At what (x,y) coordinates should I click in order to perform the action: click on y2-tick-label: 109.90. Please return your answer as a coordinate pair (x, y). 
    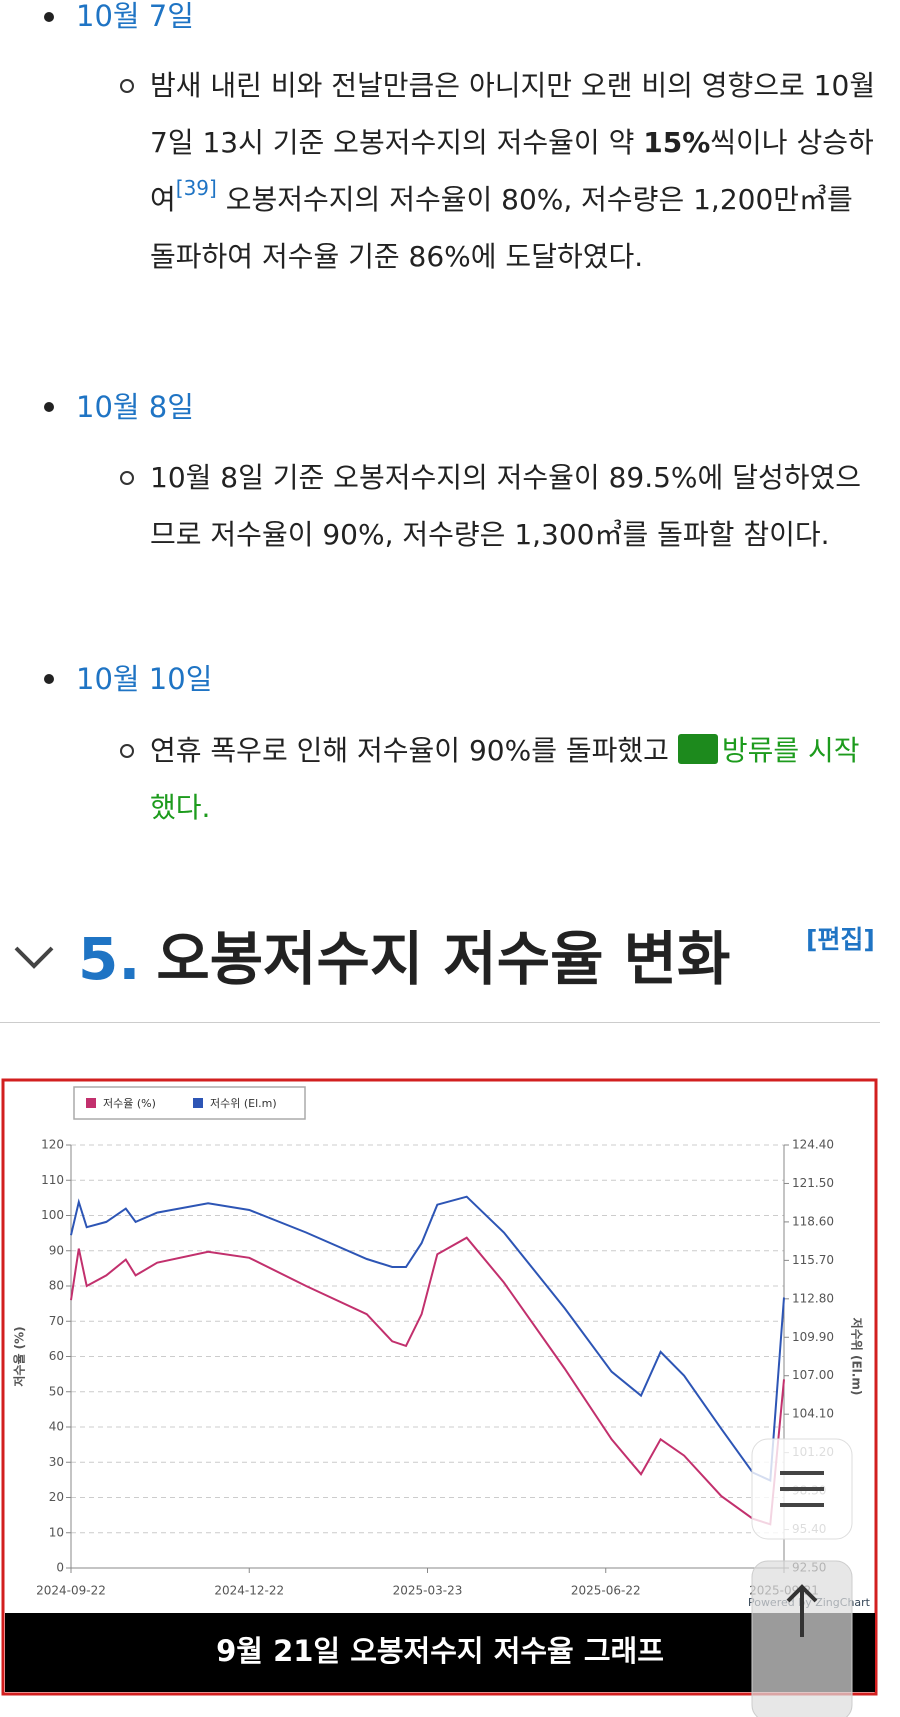
    Looking at the image, I should click on (813, 1337).